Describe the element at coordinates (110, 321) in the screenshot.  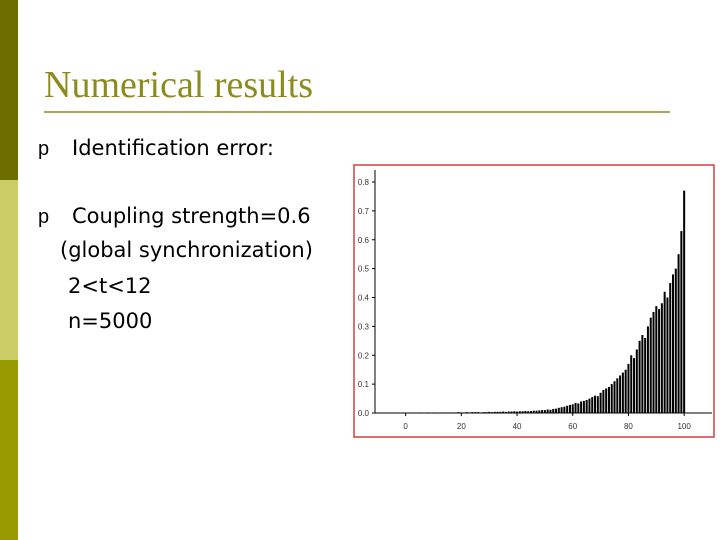
I see `bullet-text: n=5000` at that location.